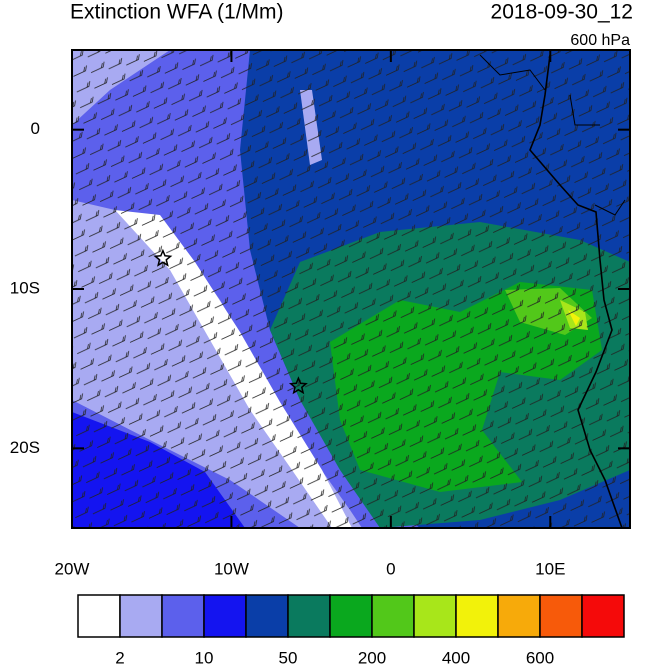 This screenshot has width=650, height=667. What do you see at coordinates (231, 568) in the screenshot?
I see `x-tick-label: 10W` at bounding box center [231, 568].